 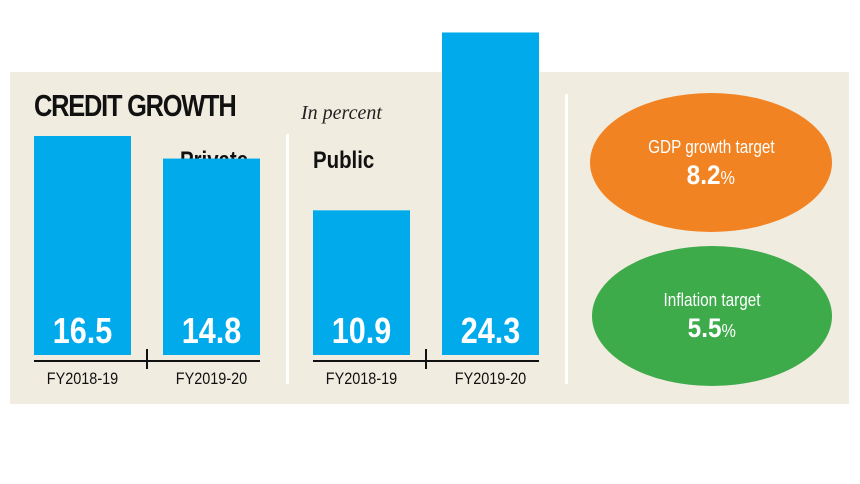 What do you see at coordinates (728, 177) in the screenshot?
I see `gdp-target-unit: %` at bounding box center [728, 177].